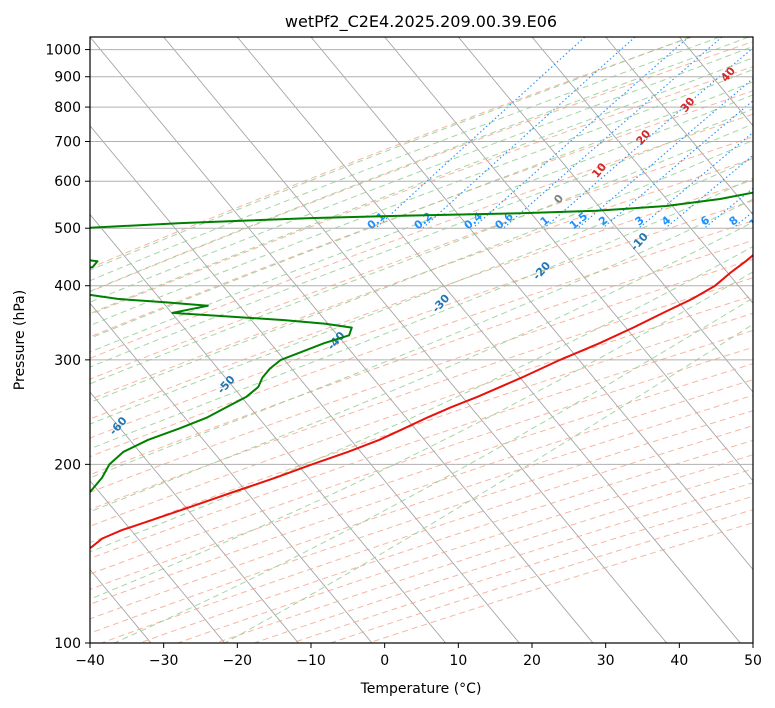  Describe the element at coordinates (421, 22) in the screenshot. I see `chart-title: wetPf2_C2E4.2025.209.00.39.E06` at that location.